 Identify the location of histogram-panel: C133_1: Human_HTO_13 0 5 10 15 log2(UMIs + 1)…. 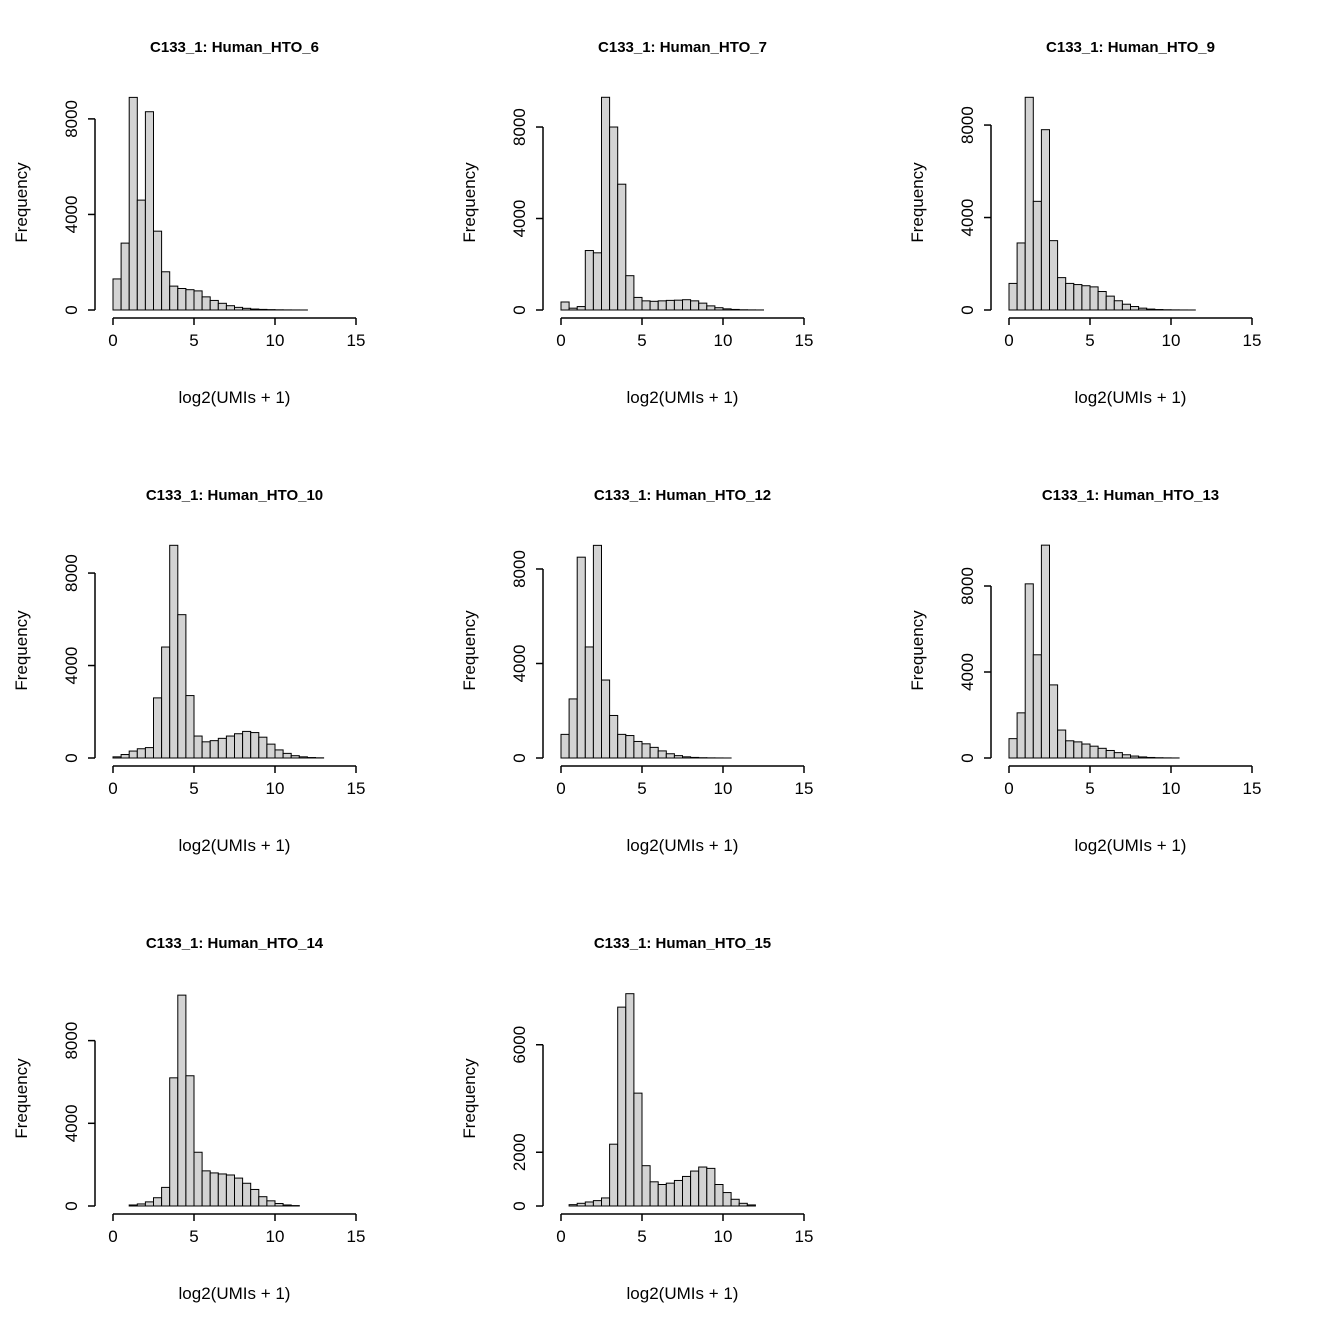
(1120, 672).